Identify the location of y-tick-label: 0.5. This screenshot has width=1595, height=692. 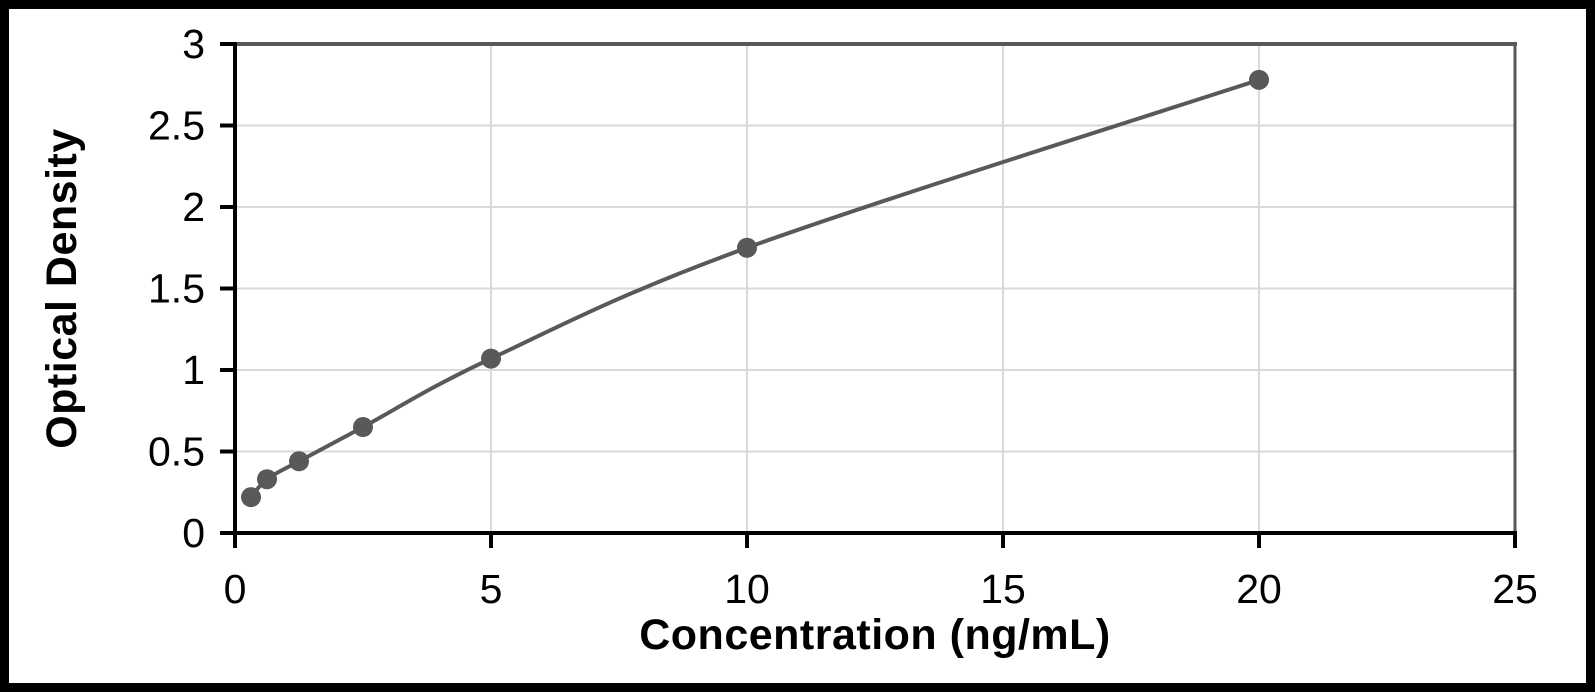
(176, 452).